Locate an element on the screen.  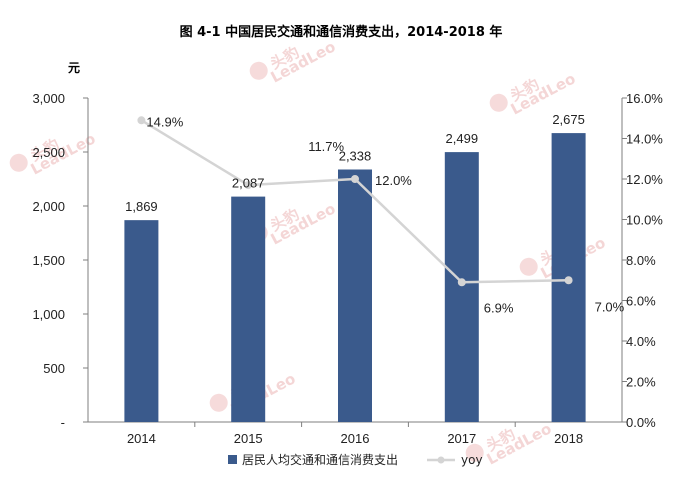
bar-2015 is located at coordinates (248, 309).